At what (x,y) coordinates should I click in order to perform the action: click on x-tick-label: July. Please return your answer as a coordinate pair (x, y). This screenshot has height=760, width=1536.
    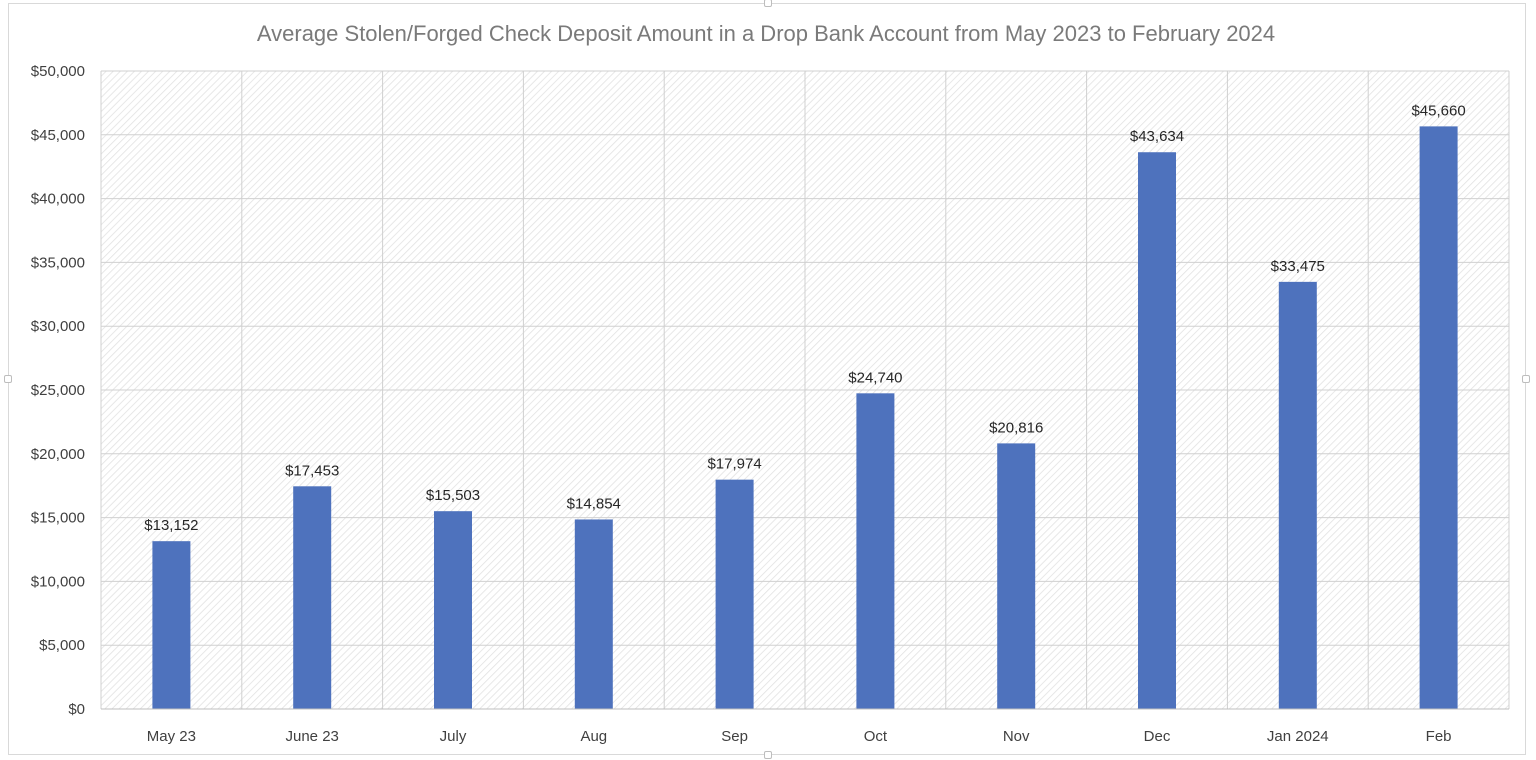
    Looking at the image, I should click on (453, 736).